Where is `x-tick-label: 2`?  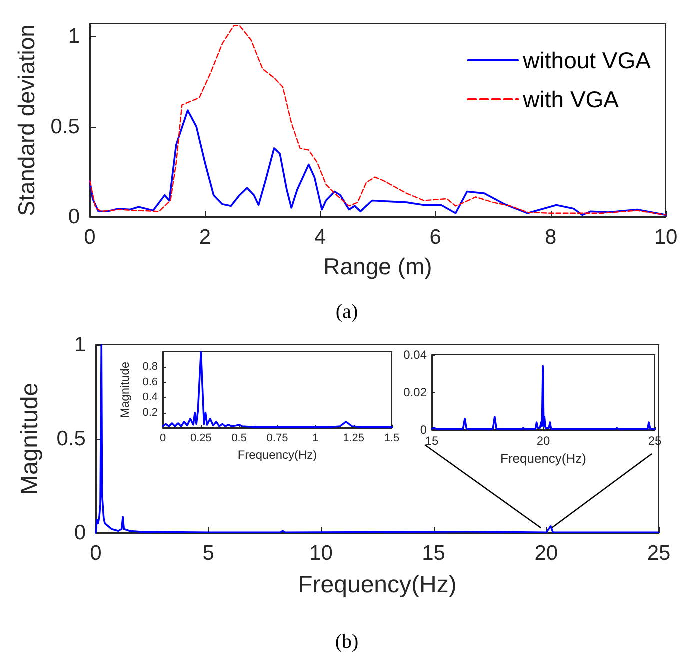
x-tick-label: 2 is located at coordinates (205, 237).